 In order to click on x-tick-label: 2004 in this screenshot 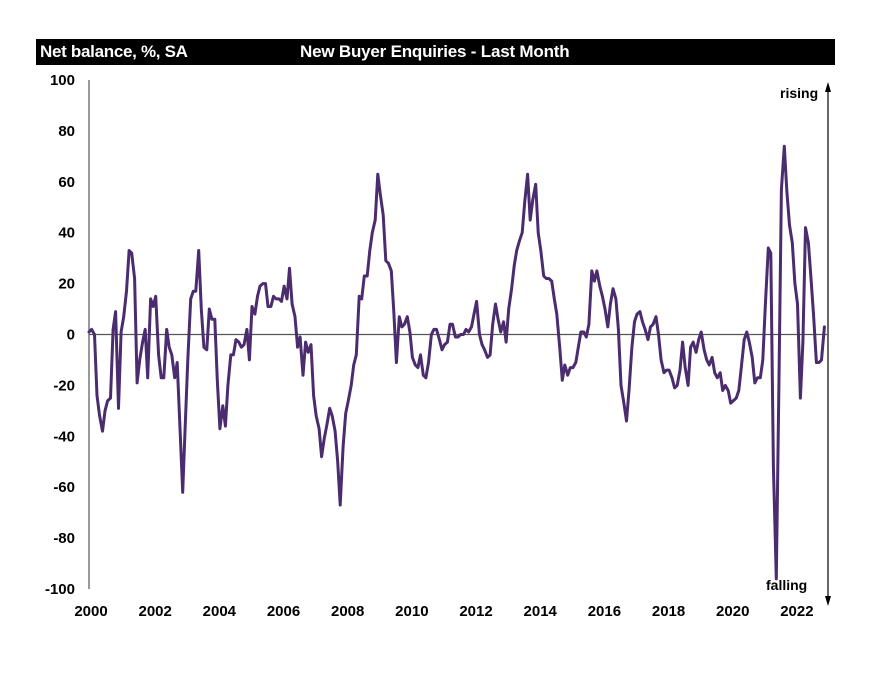, I will do `click(220, 611)`.